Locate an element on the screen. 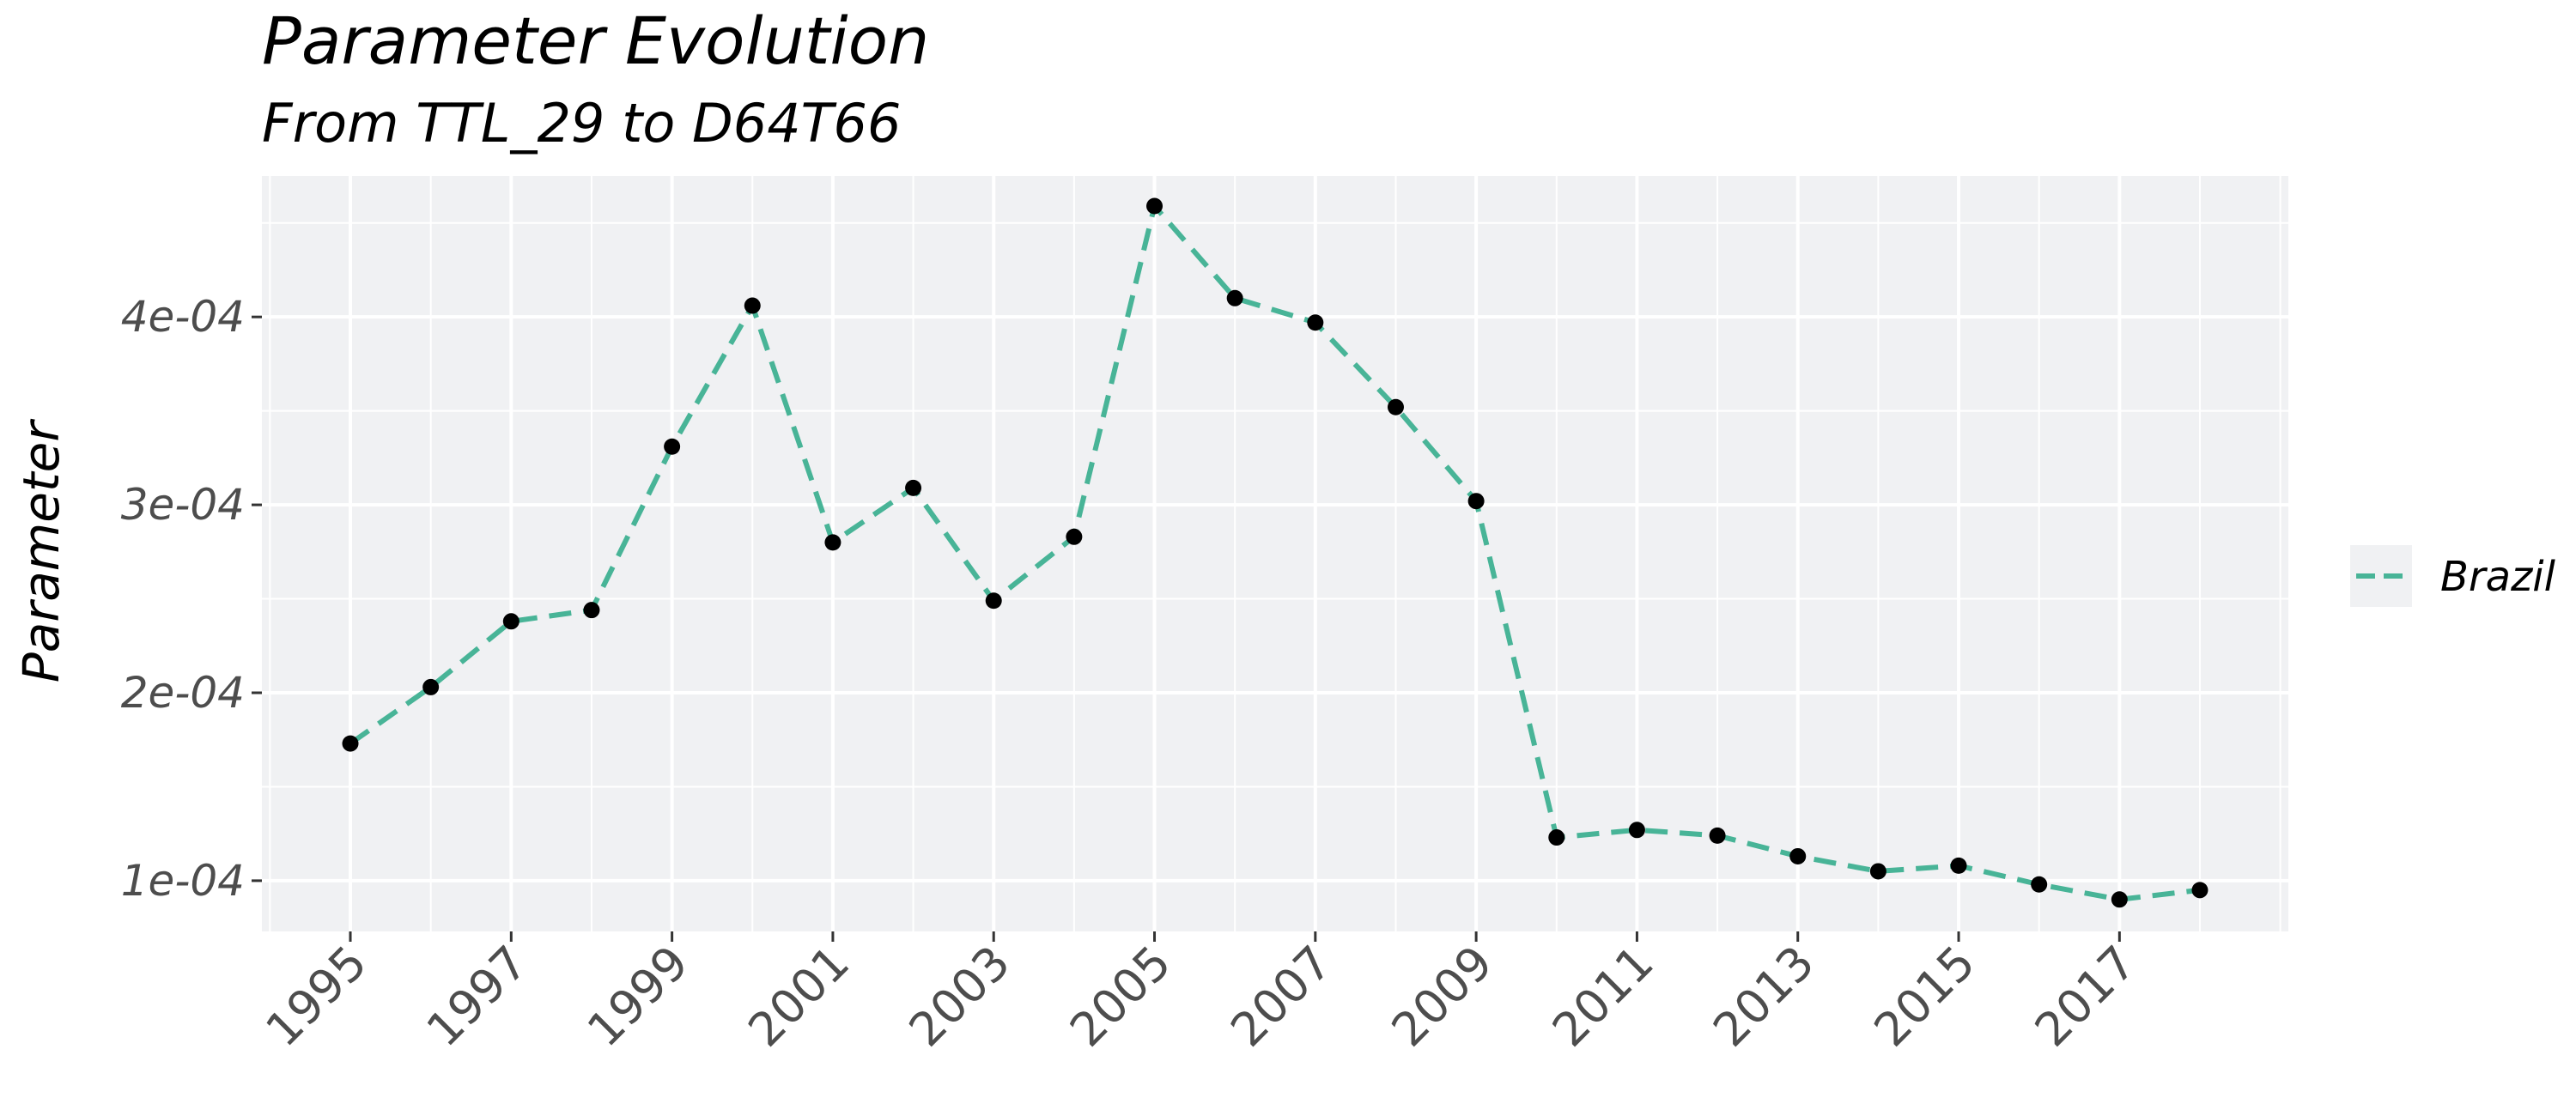  x-tick-label: 2001 is located at coordinates (799, 997).